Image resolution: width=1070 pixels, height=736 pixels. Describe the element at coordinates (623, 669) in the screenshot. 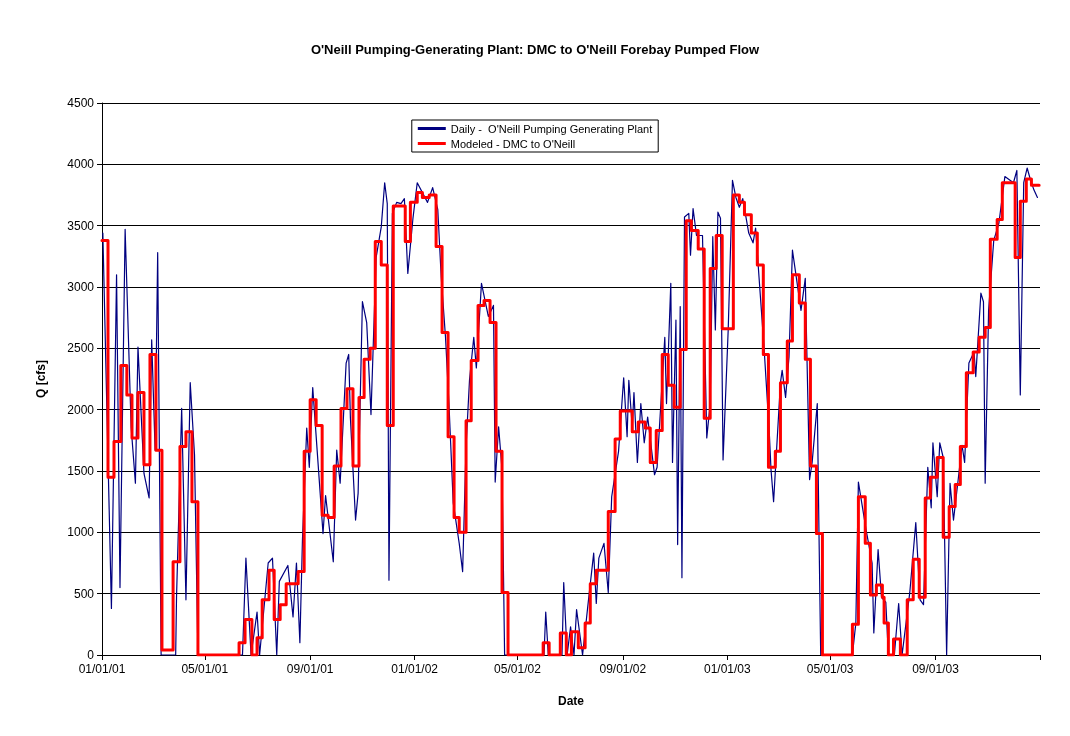

I see `x-tick-label: 09/01/02` at that location.